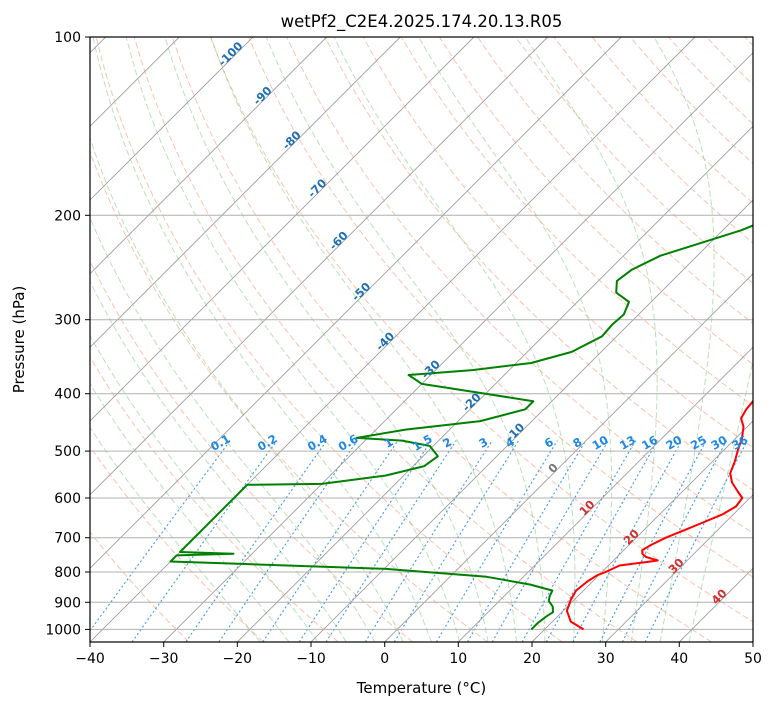  I want to click on mixing-ratio-label: 16, so click(649, 443).